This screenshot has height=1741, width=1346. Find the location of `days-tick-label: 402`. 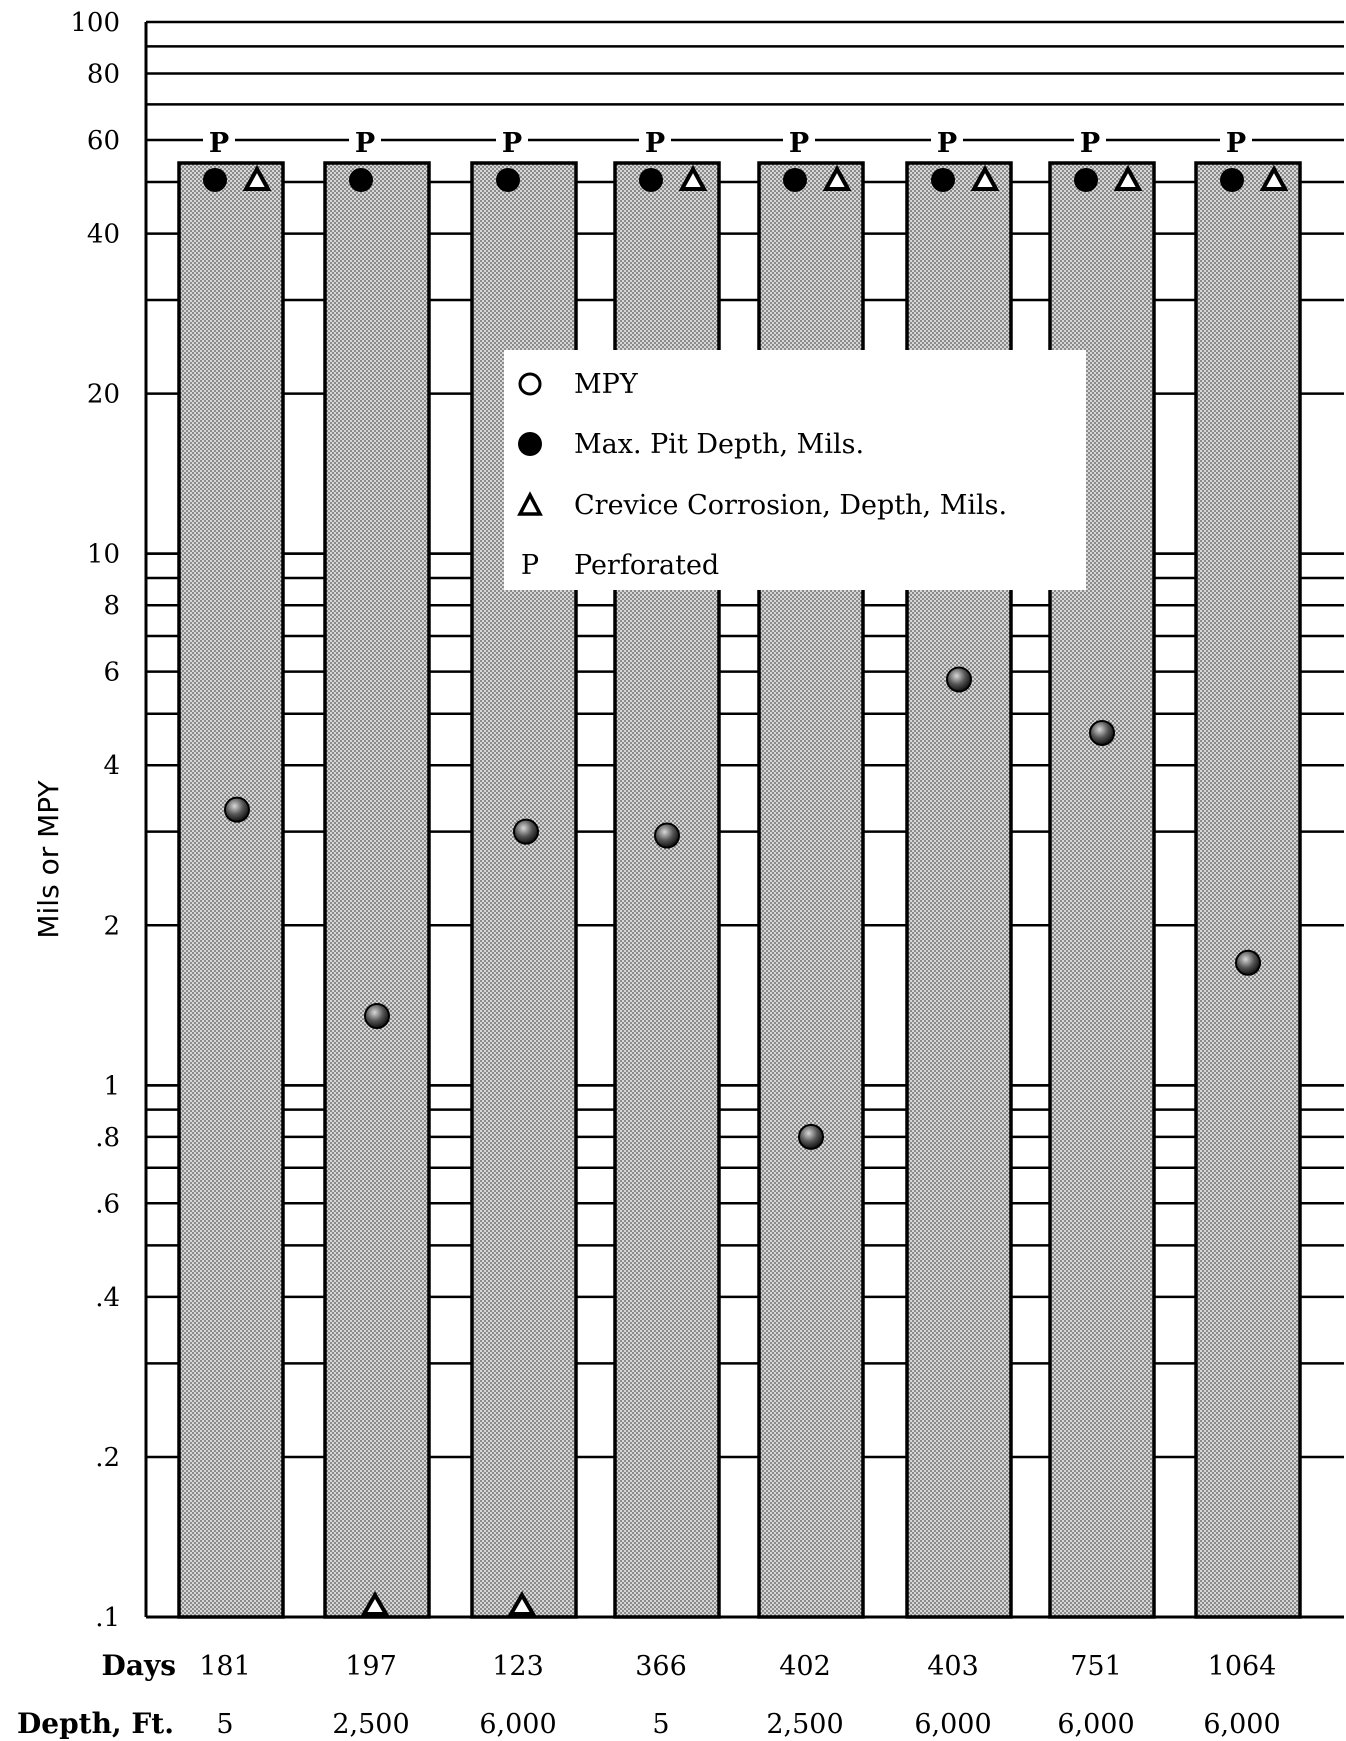

days-tick-label: 402 is located at coordinates (805, 1666).